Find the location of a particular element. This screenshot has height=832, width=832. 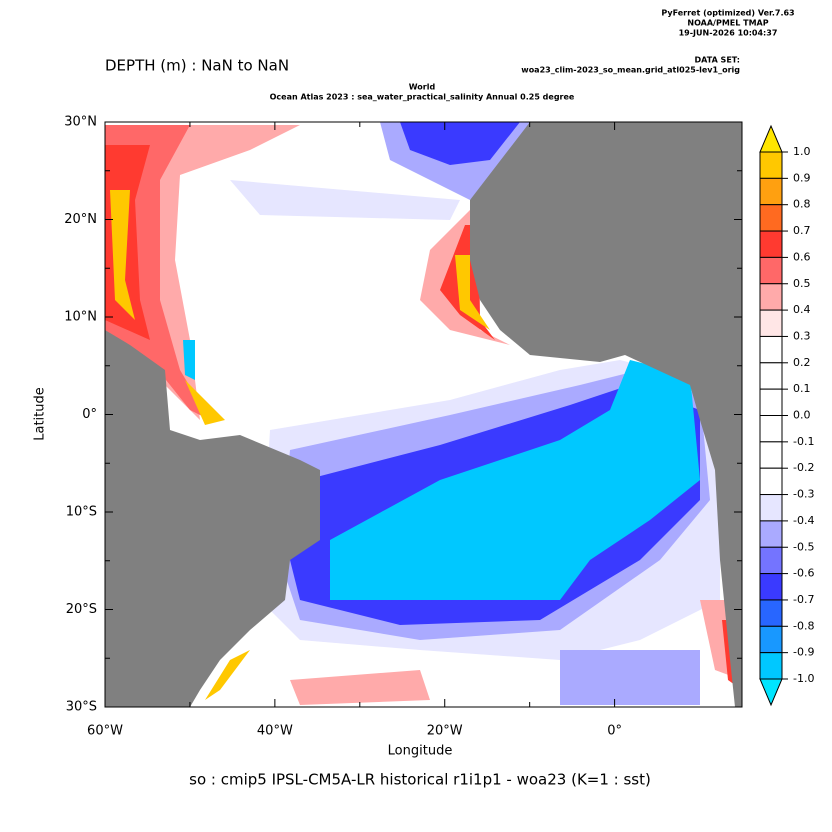

colorbar-label: -0.4 is located at coordinates (803, 520).